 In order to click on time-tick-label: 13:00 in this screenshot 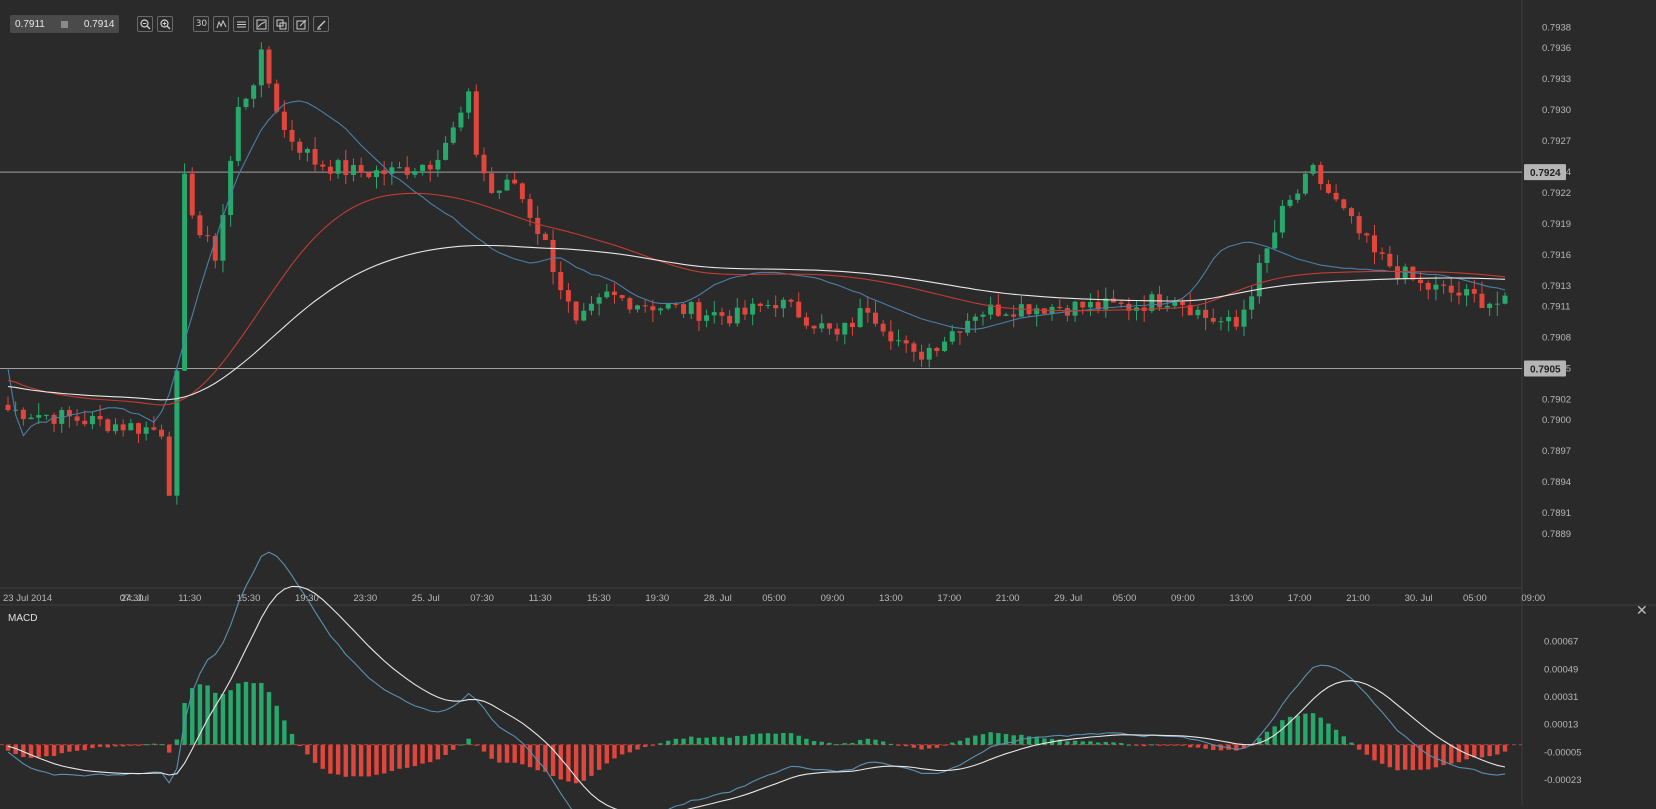, I will do `click(891, 598)`.